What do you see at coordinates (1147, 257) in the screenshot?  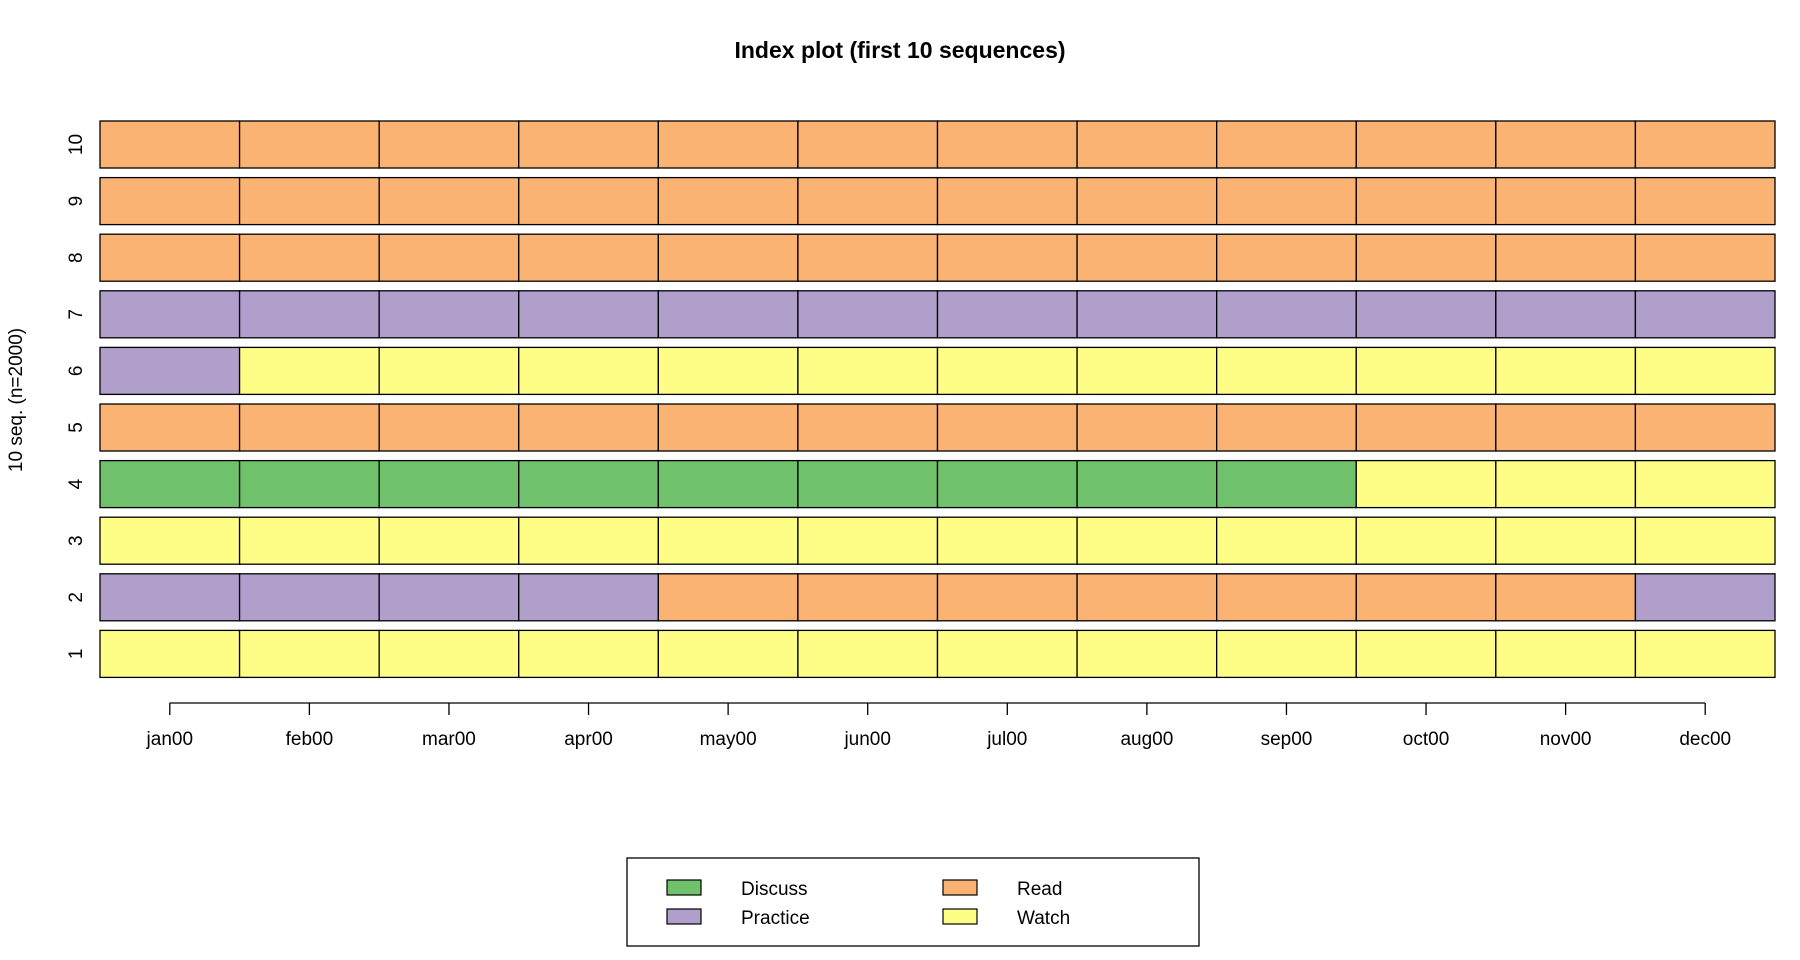 I see `cell-seq-8-aug00` at bounding box center [1147, 257].